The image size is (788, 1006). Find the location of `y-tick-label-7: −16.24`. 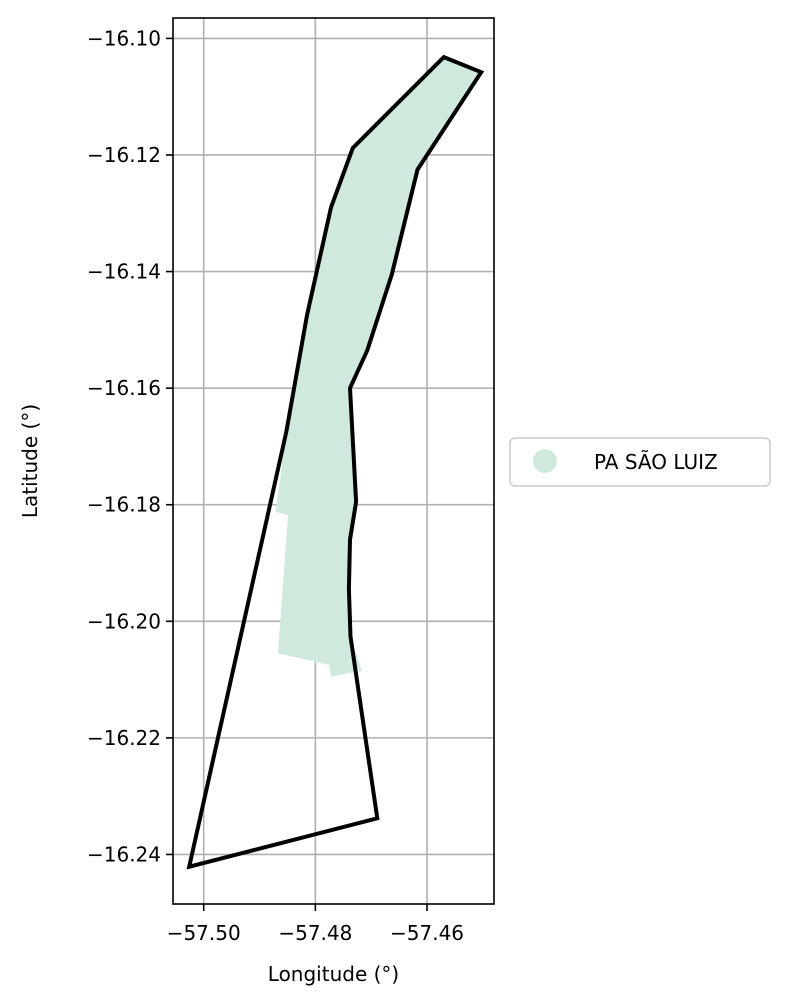

y-tick-label-7: −16.24 is located at coordinates (124, 854).